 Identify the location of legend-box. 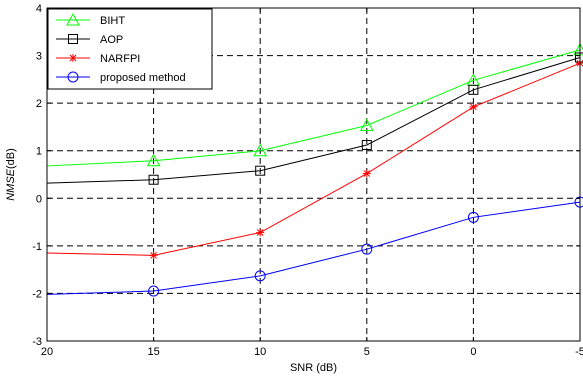
(130, 49).